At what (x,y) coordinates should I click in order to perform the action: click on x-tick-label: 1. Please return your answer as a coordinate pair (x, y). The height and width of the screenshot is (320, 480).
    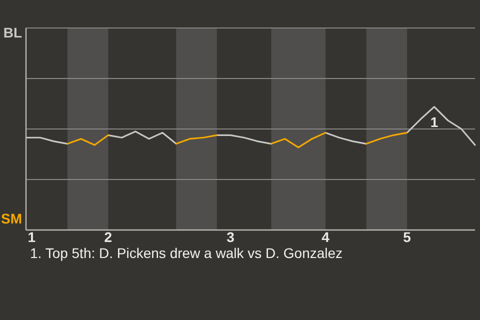
    Looking at the image, I should click on (32, 237).